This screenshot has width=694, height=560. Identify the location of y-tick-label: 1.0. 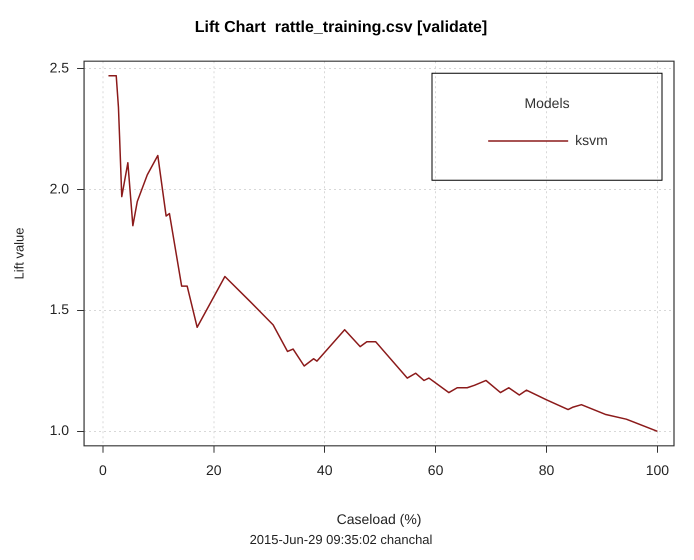
(60, 430).